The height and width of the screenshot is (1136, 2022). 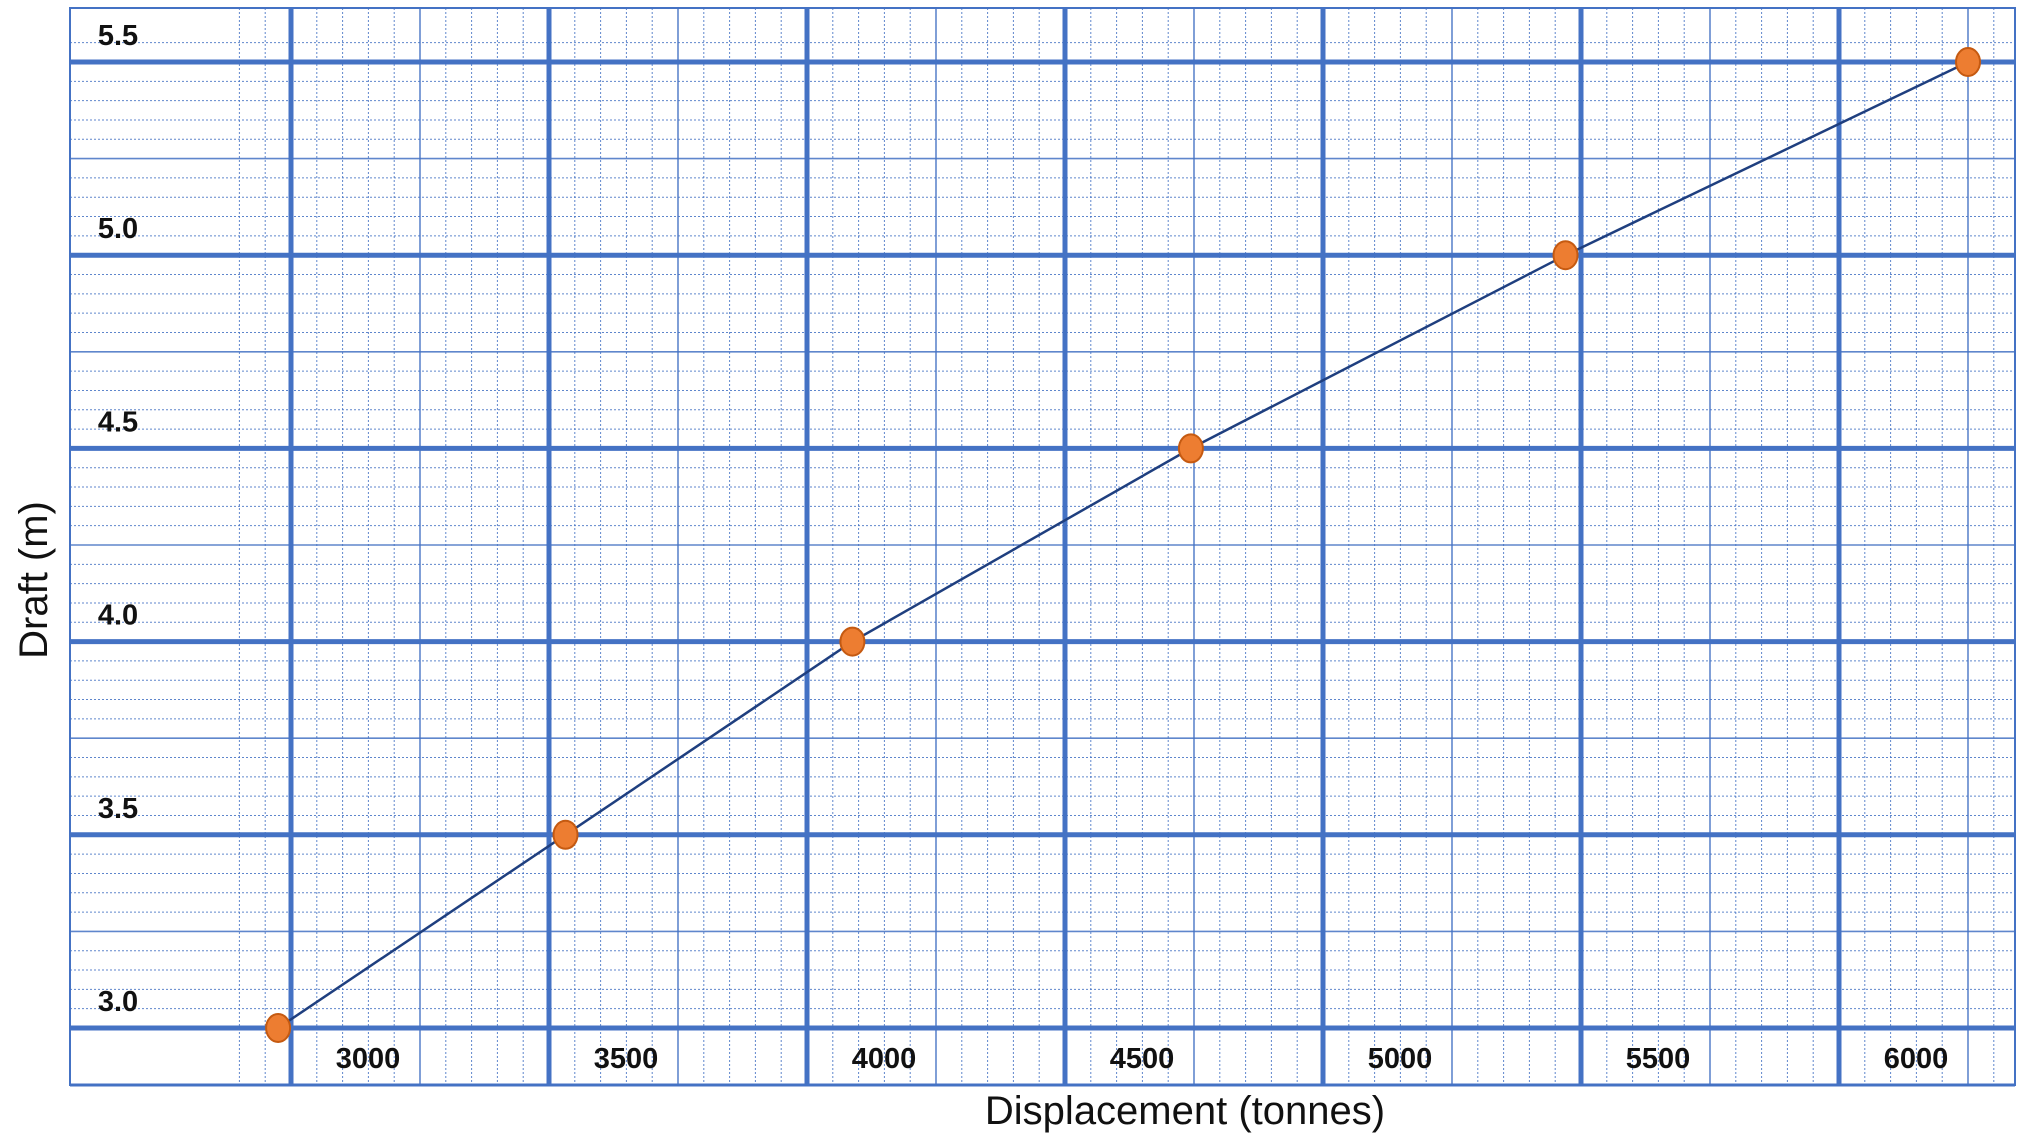 I want to click on x-tick-labels: 3000 3500 4000 4500 5000 5500 6000, so click(x=1142, y=1059).